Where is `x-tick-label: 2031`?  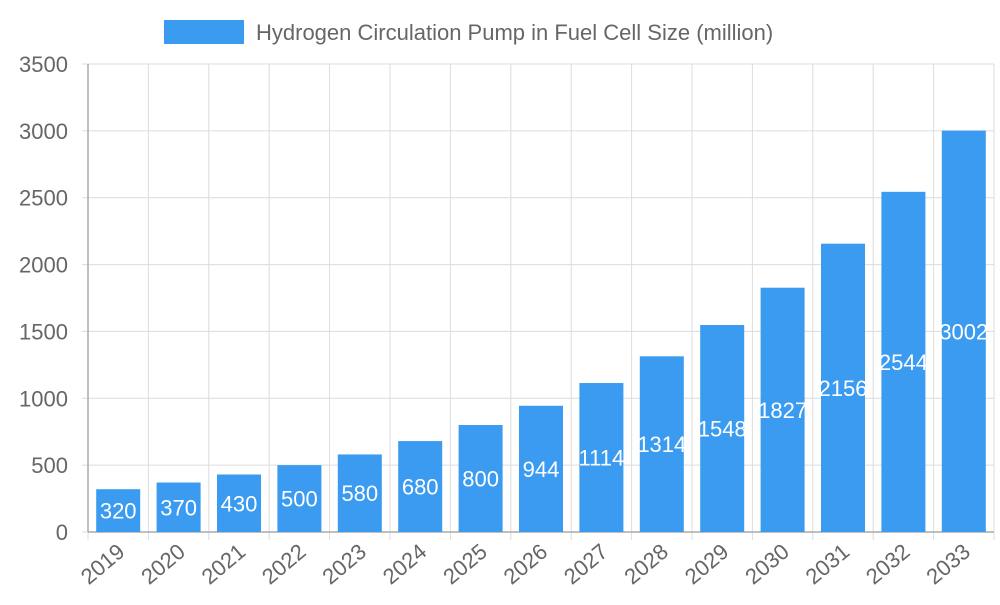
x-tick-label: 2031 is located at coordinates (828, 564).